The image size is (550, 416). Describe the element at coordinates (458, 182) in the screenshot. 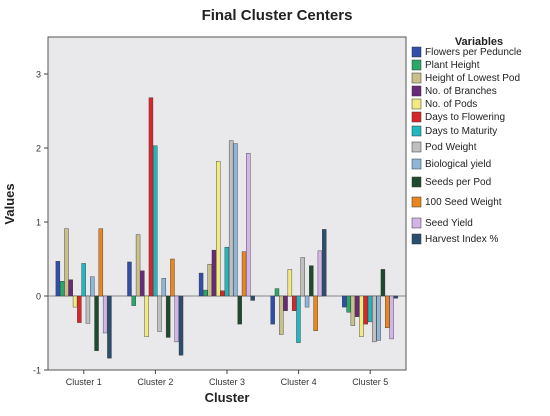

I see `legend-label-seeds-per-pod: Seeds per Pod` at that location.